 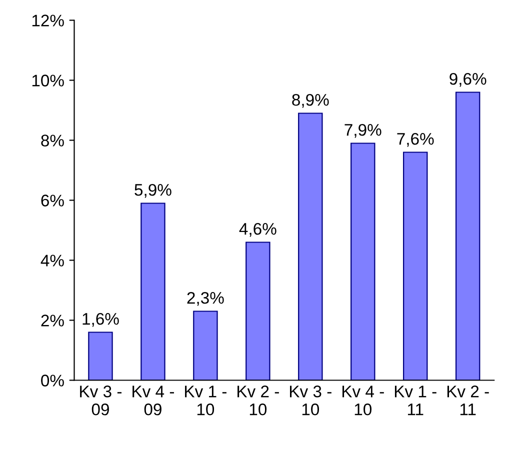 I want to click on data-label: 9,6%, so click(x=468, y=79).